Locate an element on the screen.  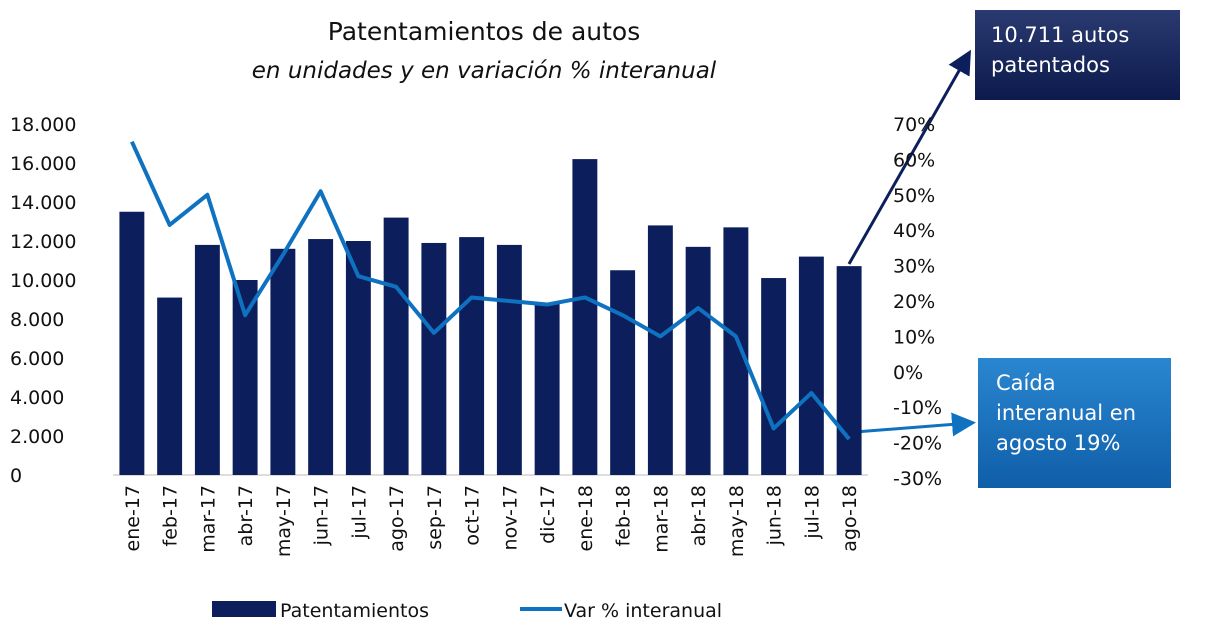
y-tick-label: 18.000 is located at coordinates (43, 125).